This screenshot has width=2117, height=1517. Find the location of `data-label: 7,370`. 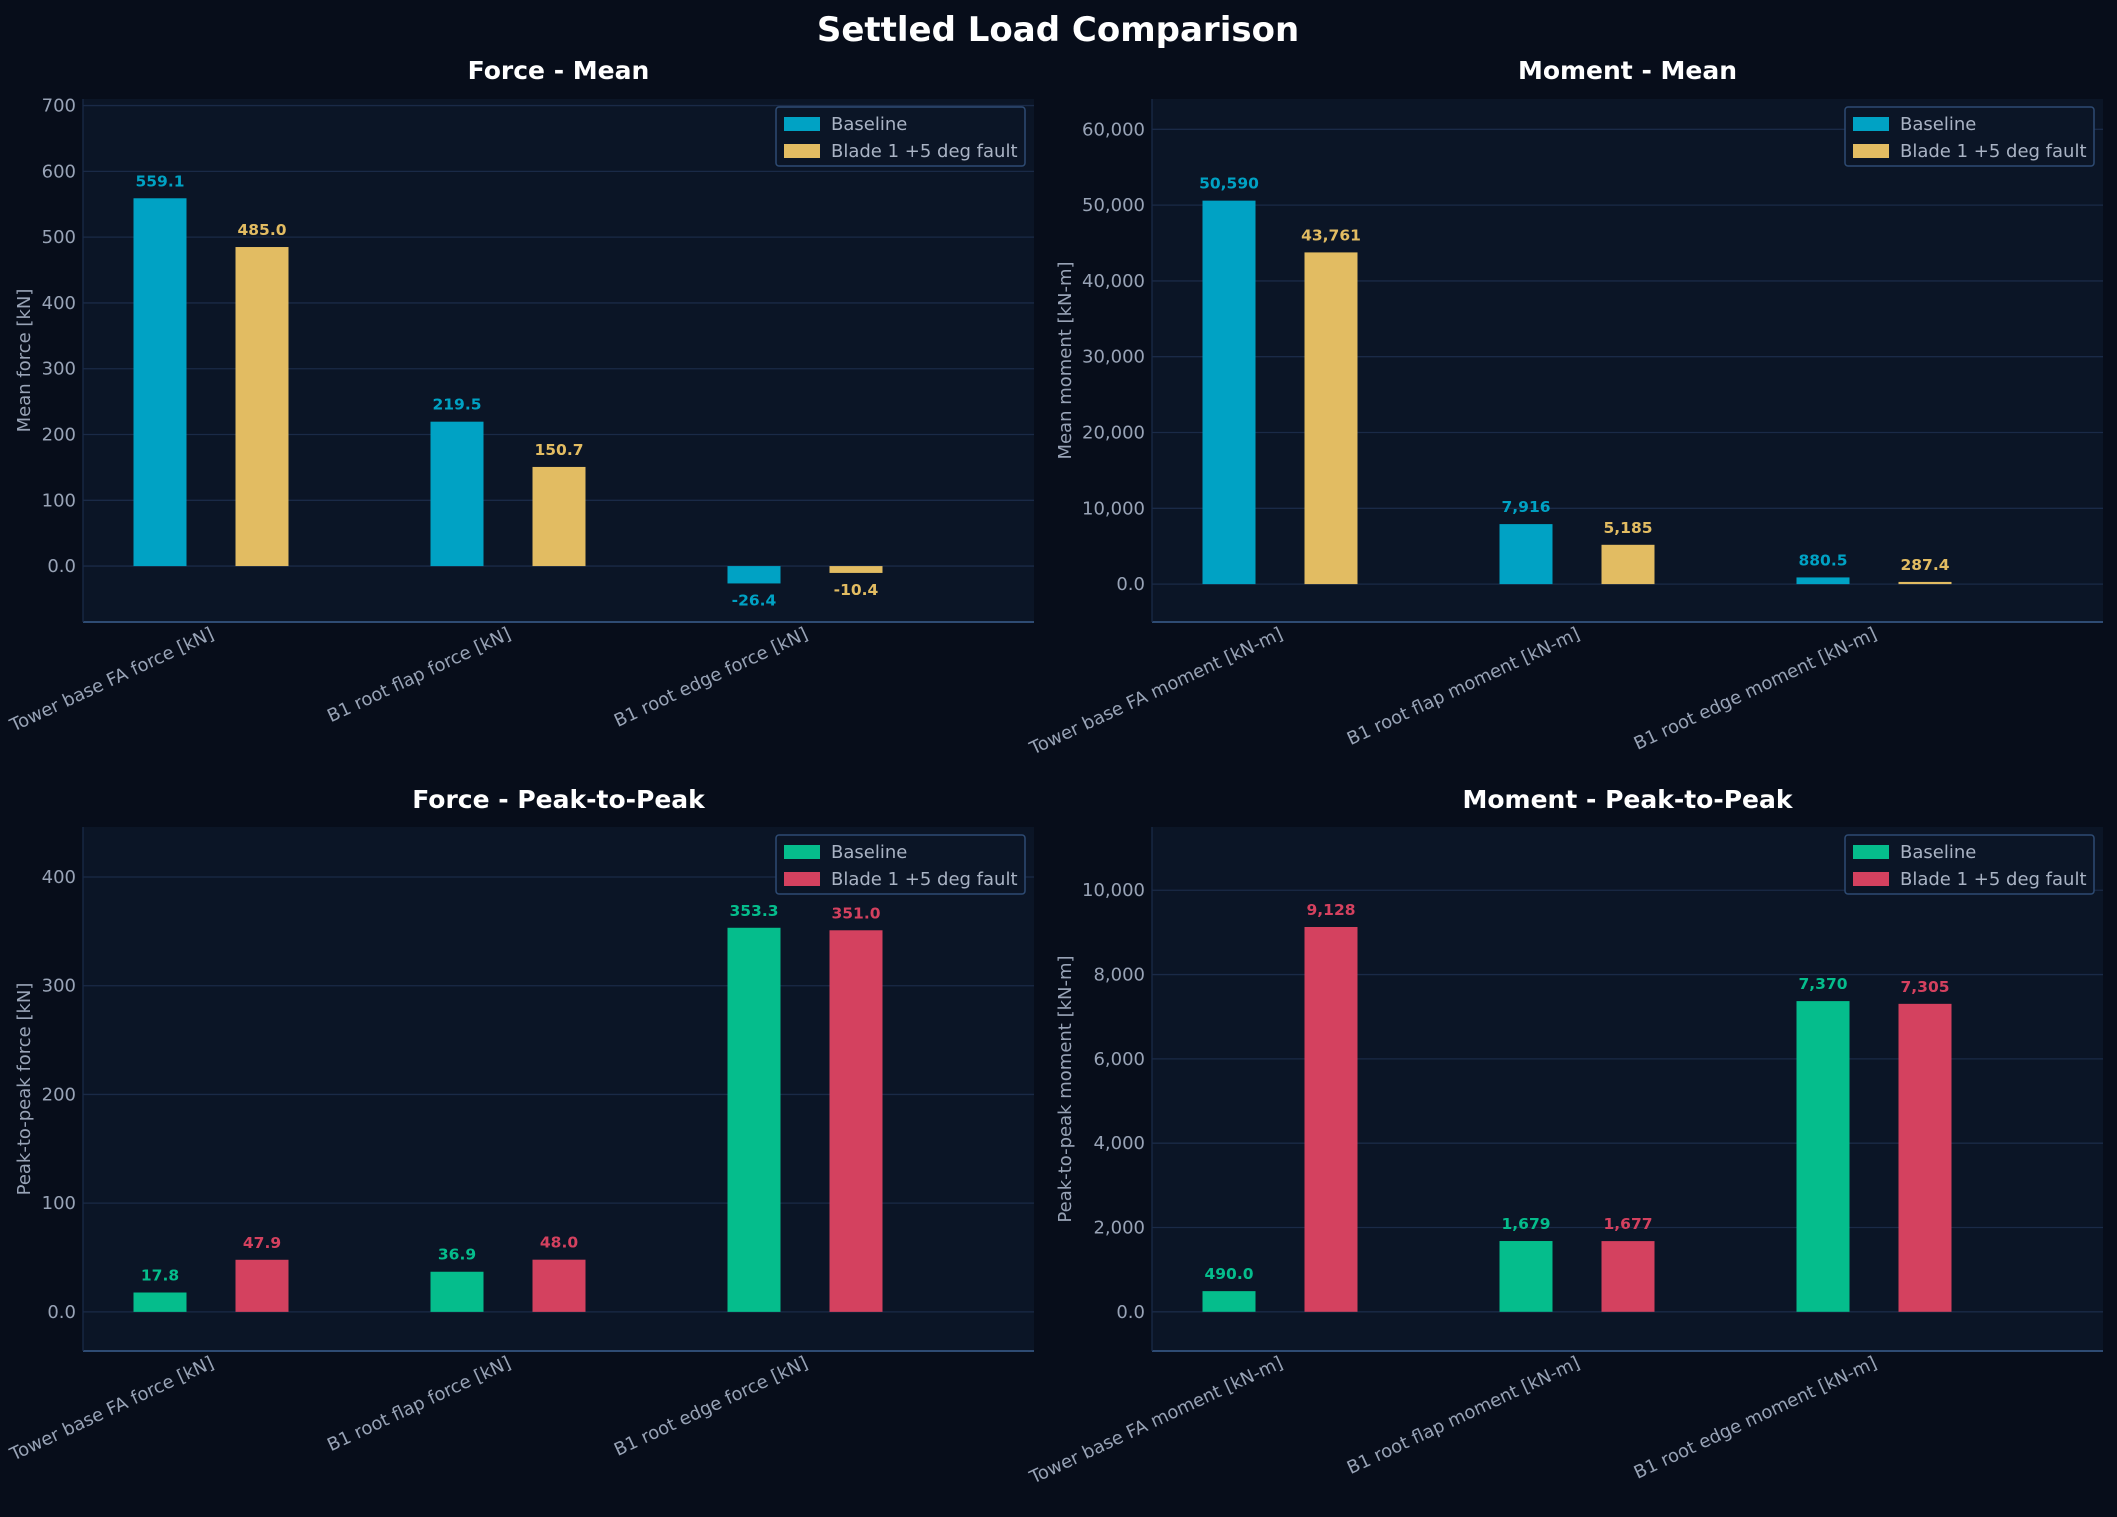

data-label: 7,370 is located at coordinates (1822, 984).